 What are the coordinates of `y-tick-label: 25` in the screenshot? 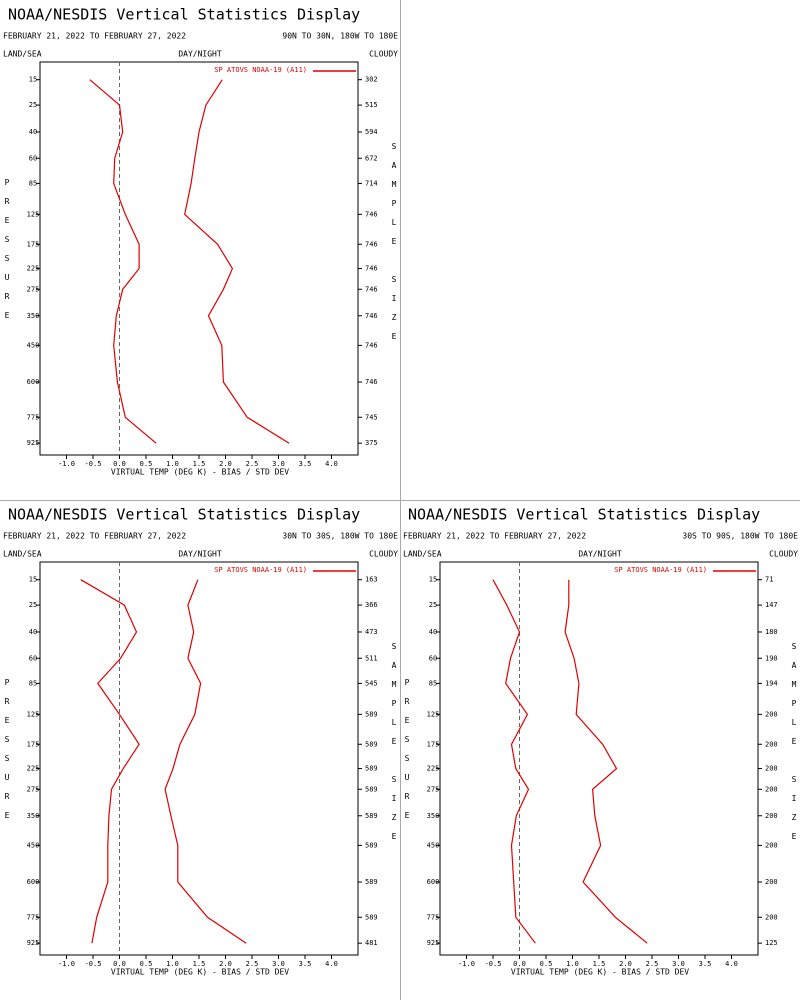 It's located at (33, 105).